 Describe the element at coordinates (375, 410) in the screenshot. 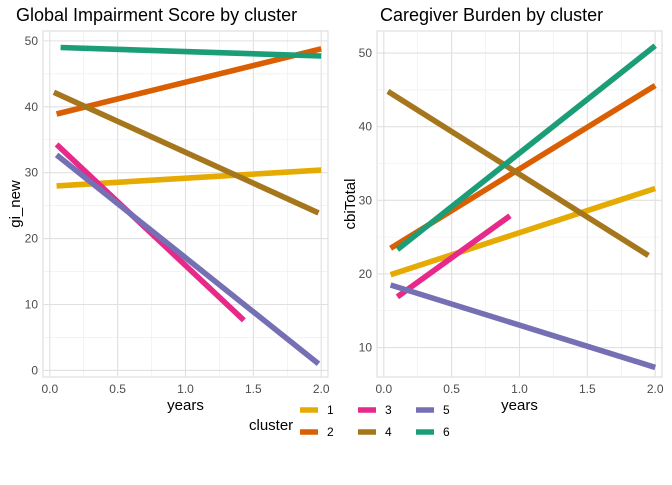

I see `legend-item-cluster-3: 3` at that location.